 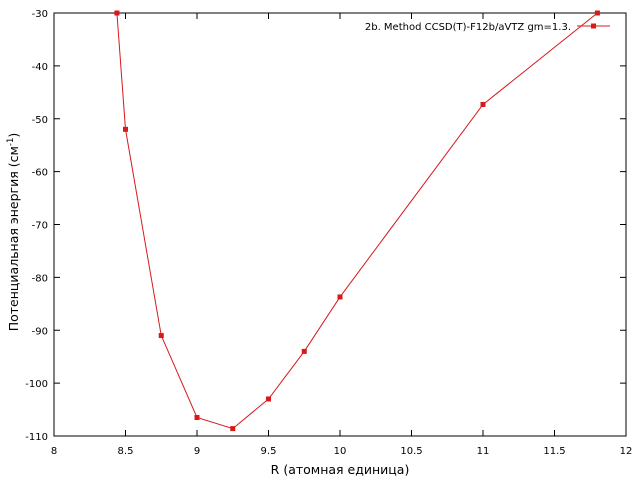 What do you see at coordinates (554, 451) in the screenshot?
I see `x-tick-label: 11.5` at bounding box center [554, 451].